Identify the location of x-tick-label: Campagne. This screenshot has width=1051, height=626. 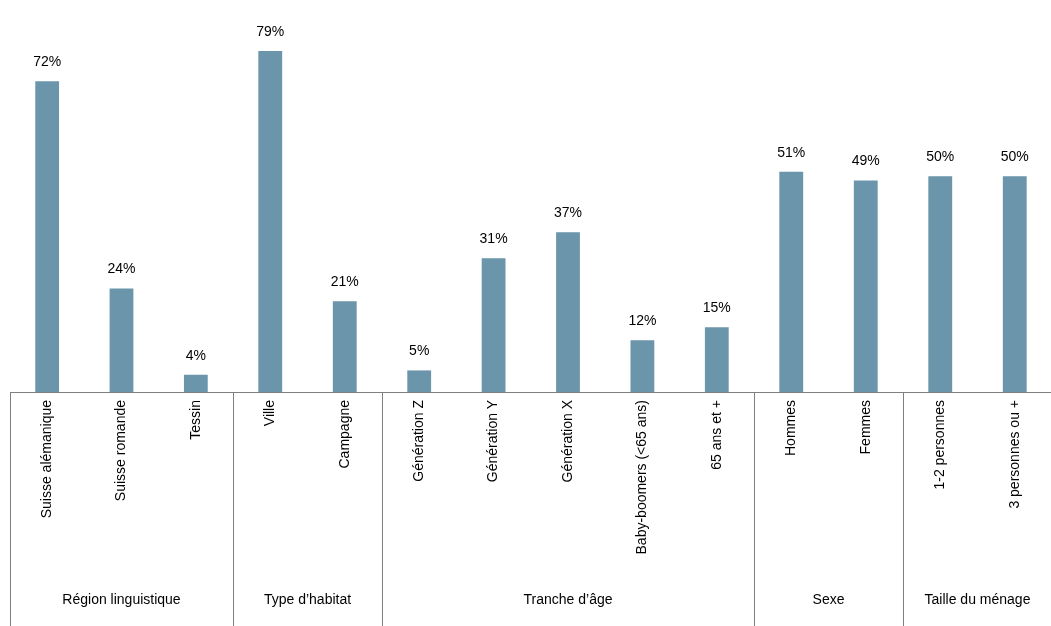
(343, 434).